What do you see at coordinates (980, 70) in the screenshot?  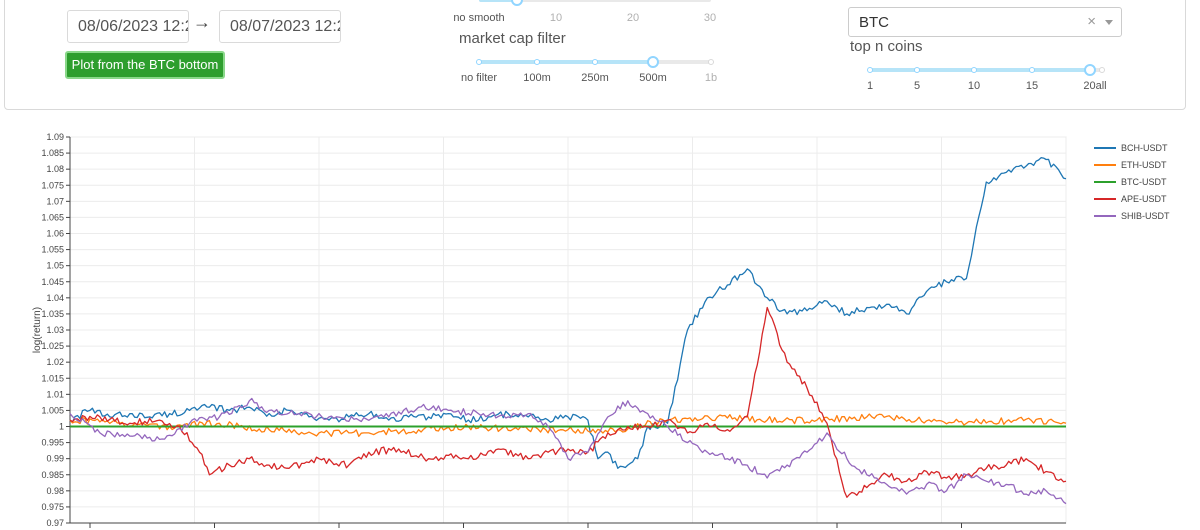 I see `top-n-slider-fill` at bounding box center [980, 70].